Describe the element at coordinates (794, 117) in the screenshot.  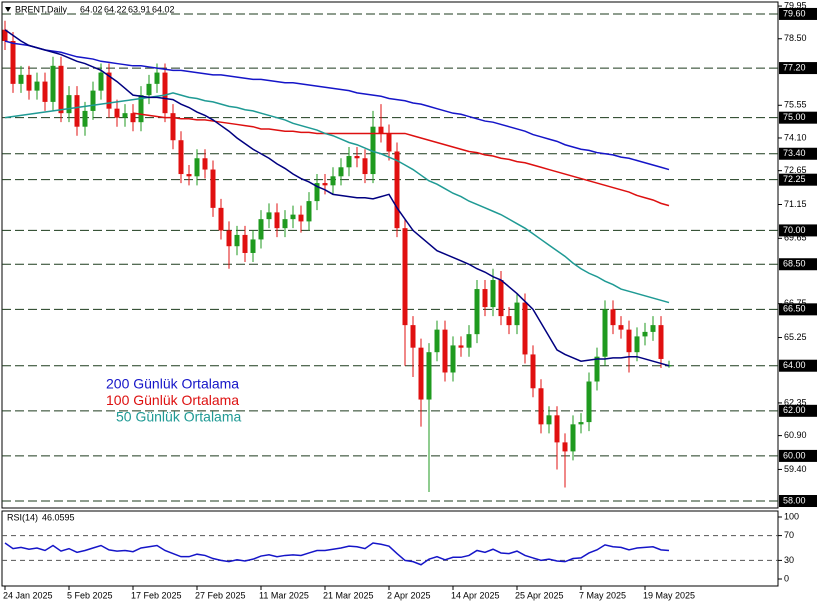
I see `level-label: 75.00` at that location.